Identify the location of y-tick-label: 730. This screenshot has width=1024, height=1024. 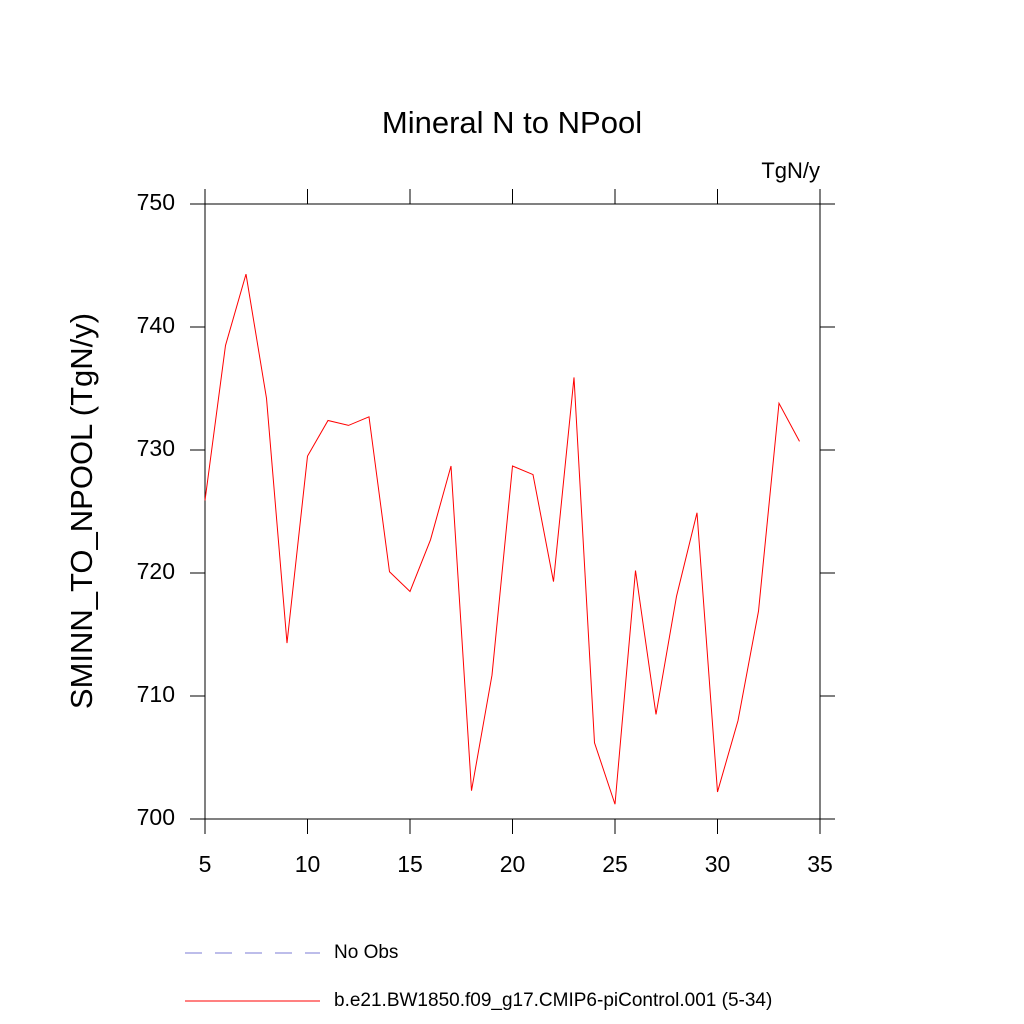
(156, 448).